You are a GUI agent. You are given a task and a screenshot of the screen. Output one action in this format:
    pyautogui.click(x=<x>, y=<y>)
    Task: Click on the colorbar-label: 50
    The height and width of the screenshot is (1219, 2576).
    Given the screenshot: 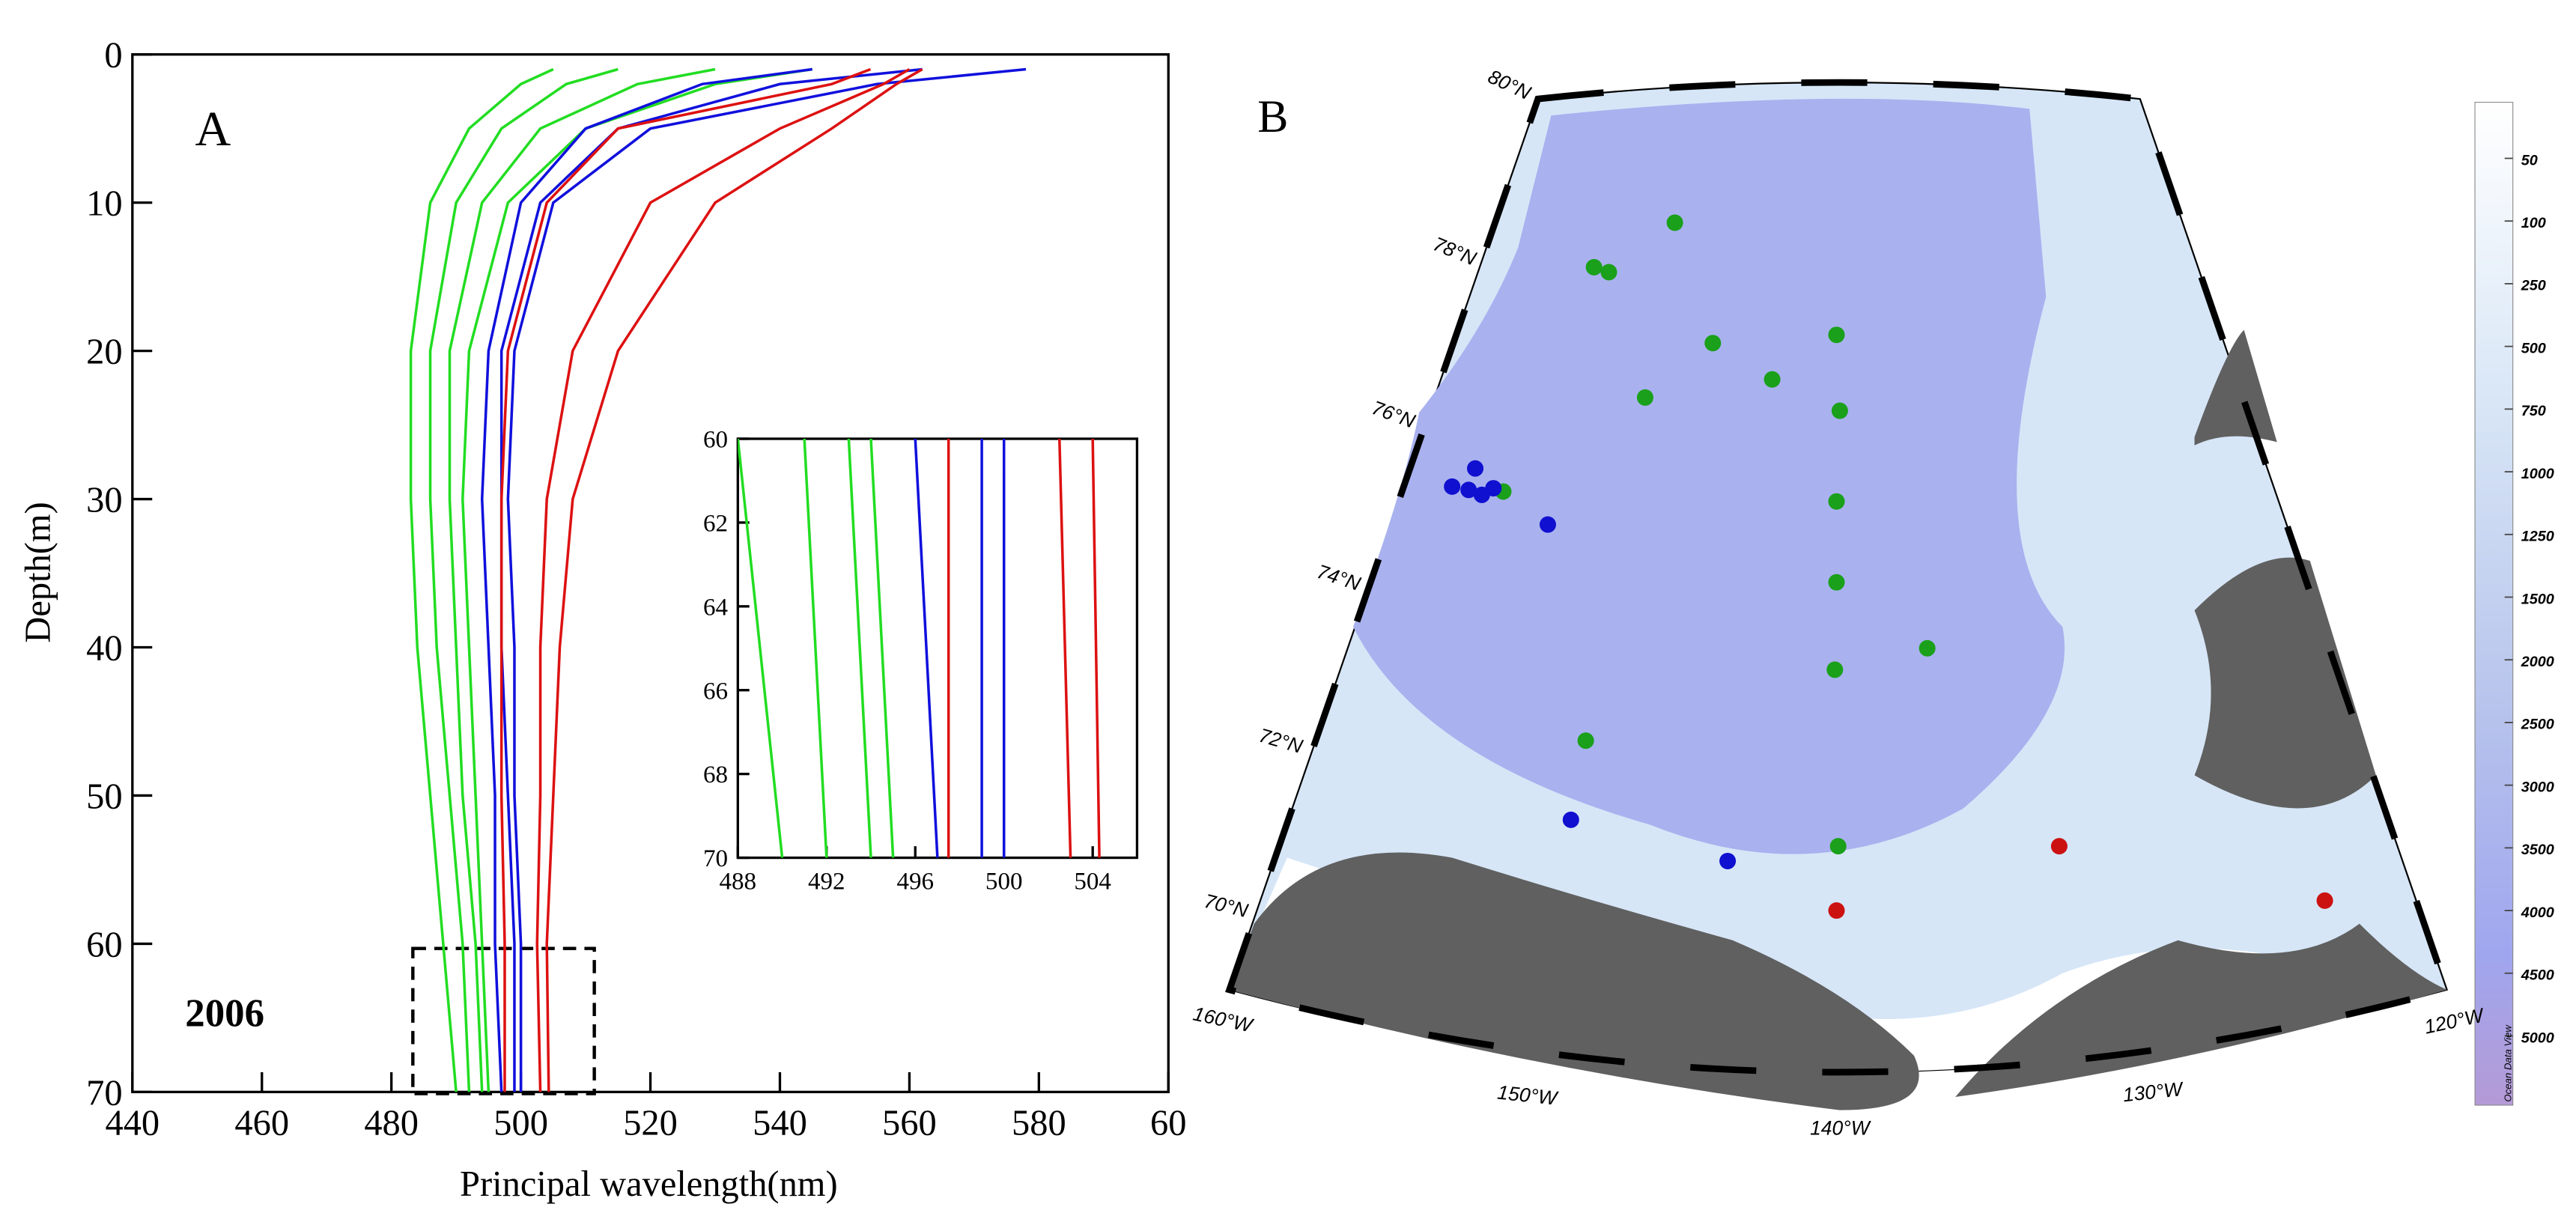 What is the action you would take?
    pyautogui.click(x=2529, y=160)
    